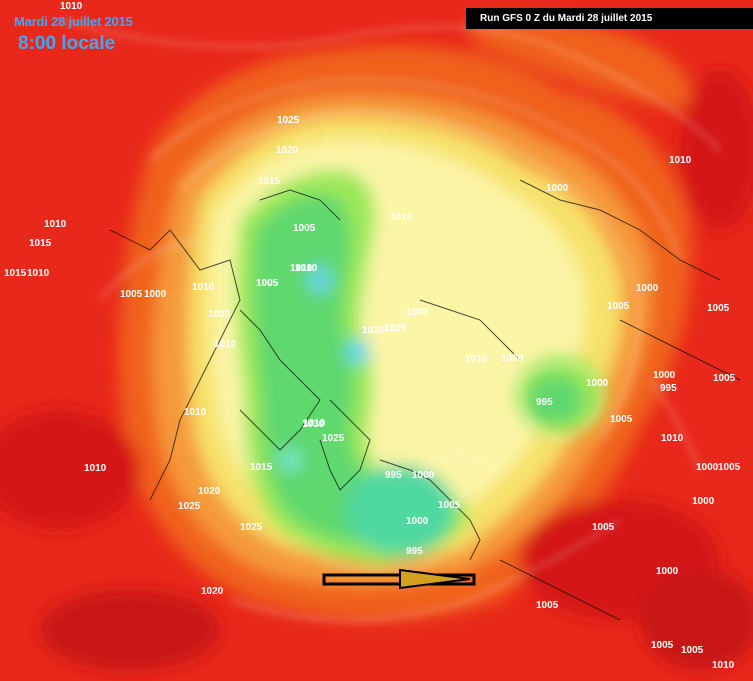  What do you see at coordinates (399, 579) in the screenshot?
I see `arrow-marker` at bounding box center [399, 579].